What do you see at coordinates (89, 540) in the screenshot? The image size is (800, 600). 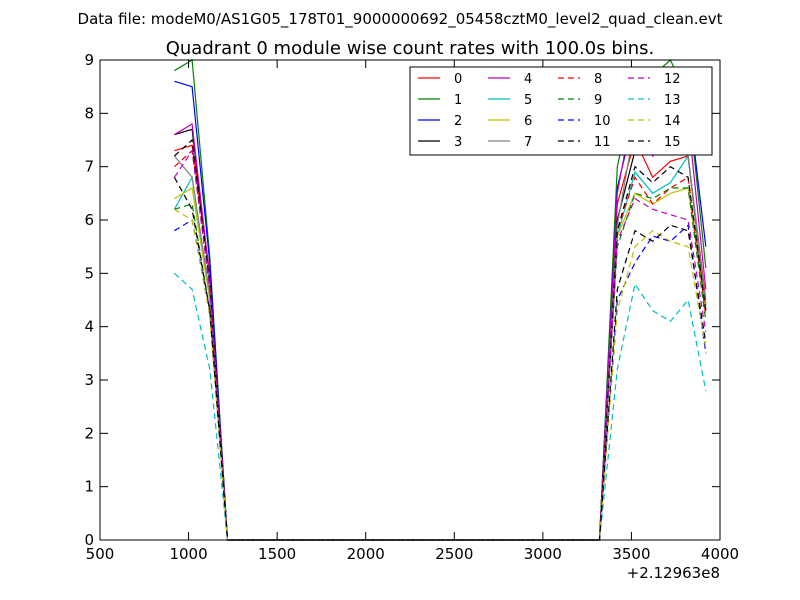 I see `y-tick-label: 0` at bounding box center [89, 540].